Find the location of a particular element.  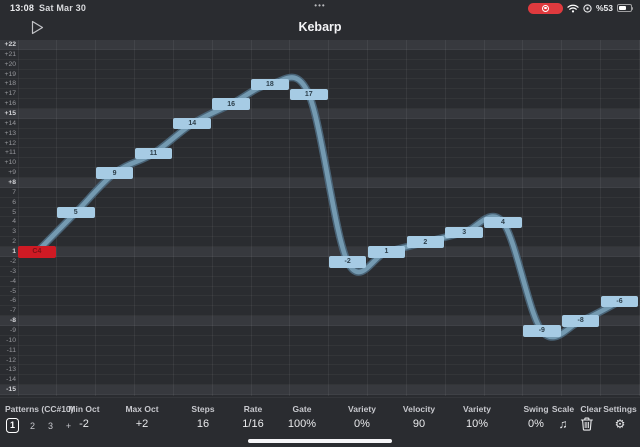

multitask-dots-icon: ••• is located at coordinates (320, 5).